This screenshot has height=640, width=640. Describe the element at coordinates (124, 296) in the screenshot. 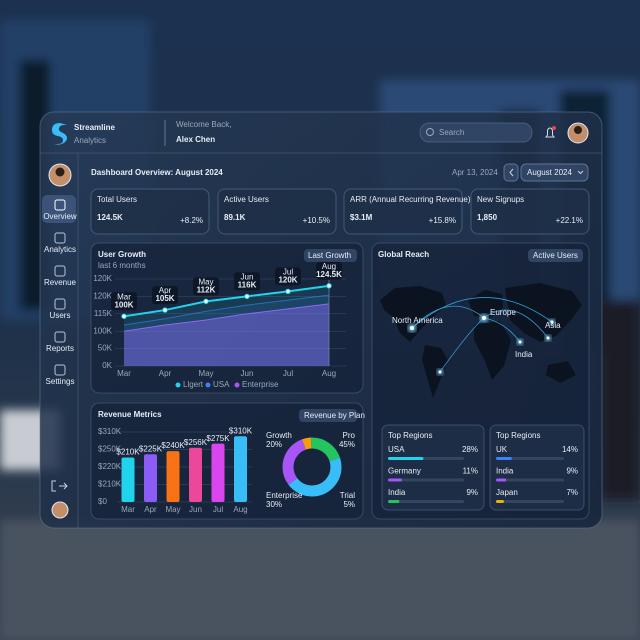

I see `label-month: Mar` at that location.